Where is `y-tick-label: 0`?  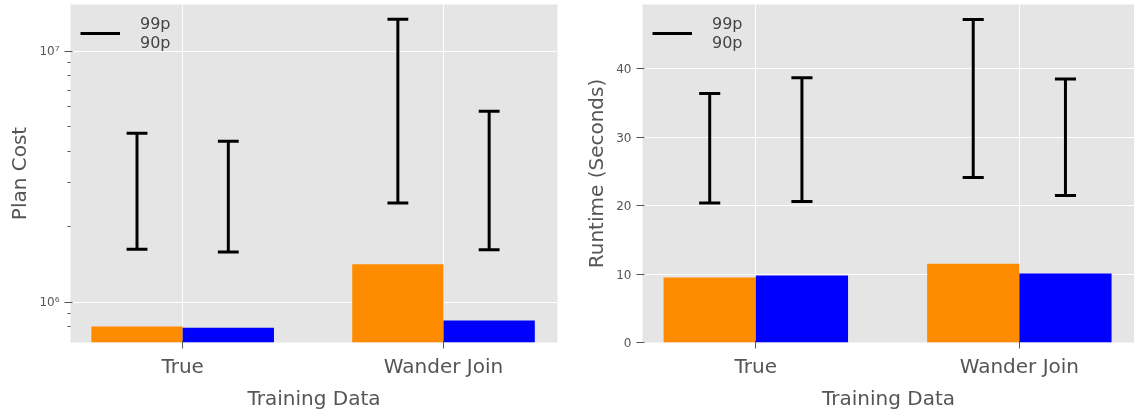
y-tick-label: 0 is located at coordinates (627, 343).